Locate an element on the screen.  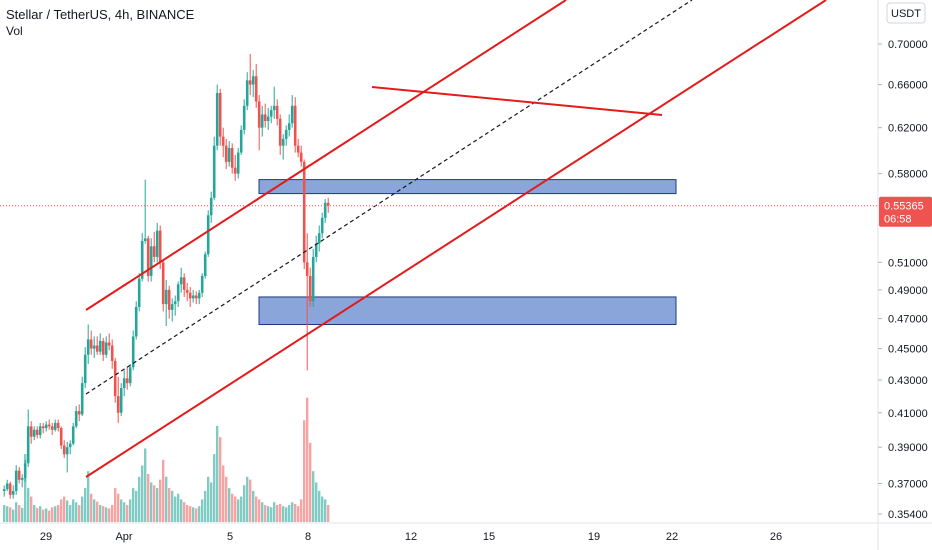
time-tick-label: 26 is located at coordinates (776, 537).